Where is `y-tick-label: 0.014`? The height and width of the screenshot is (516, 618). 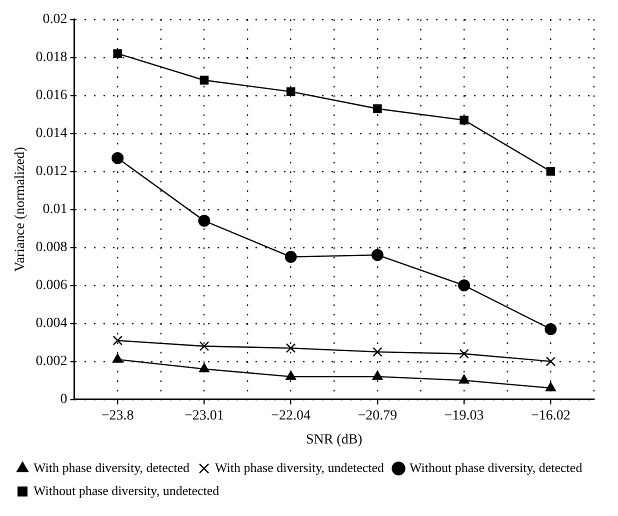
y-tick-label: 0.014 is located at coordinates (52, 134).